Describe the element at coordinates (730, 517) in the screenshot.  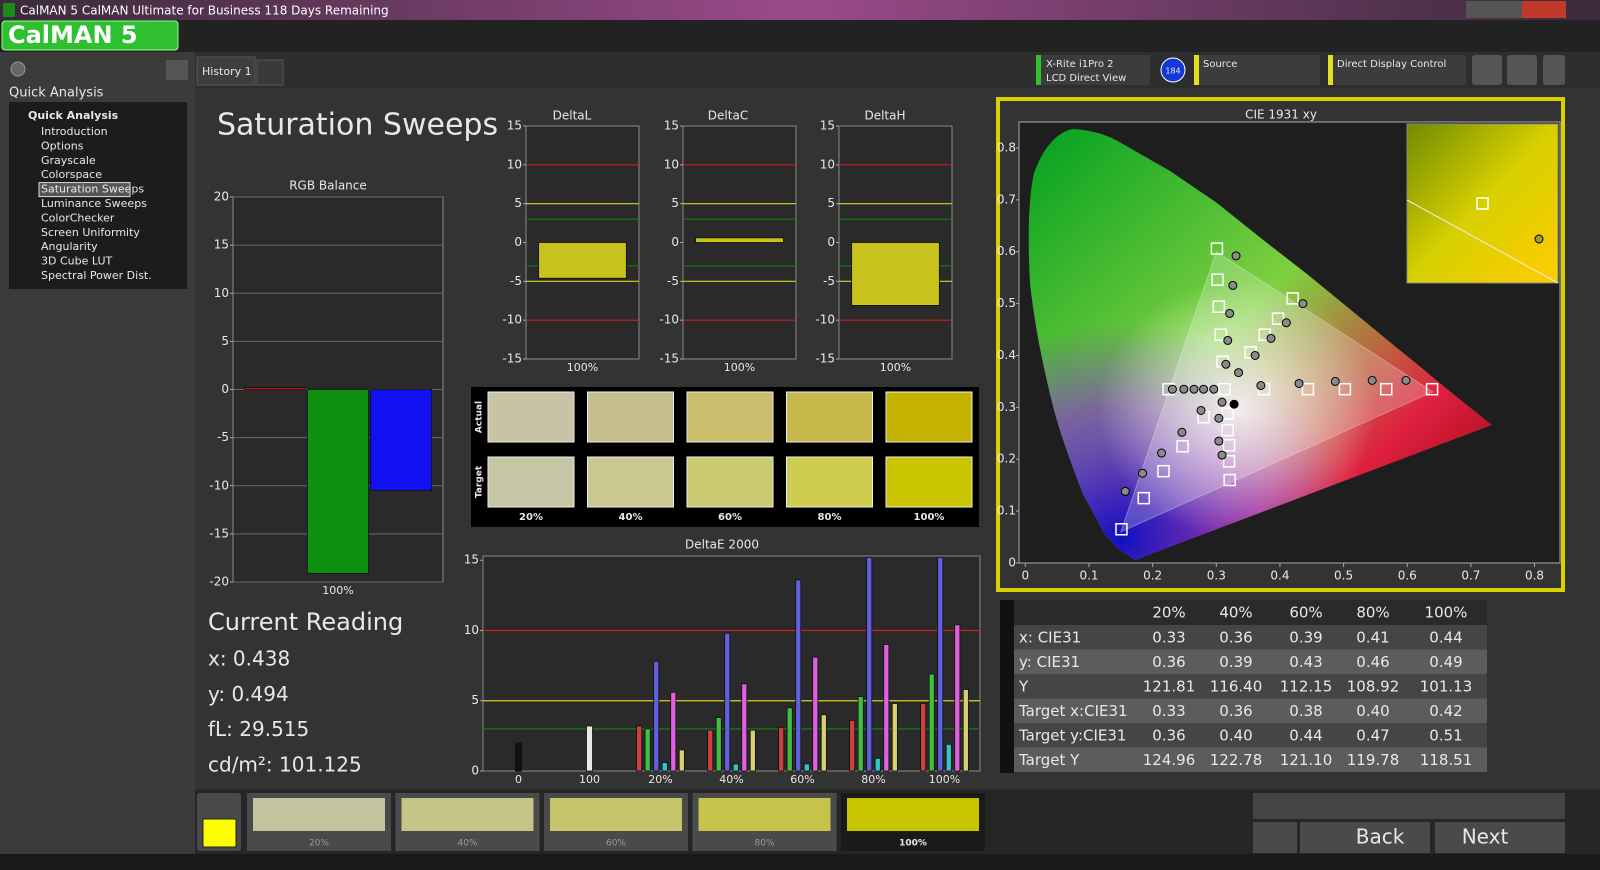
I see `swatch-column-label: 60%` at that location.